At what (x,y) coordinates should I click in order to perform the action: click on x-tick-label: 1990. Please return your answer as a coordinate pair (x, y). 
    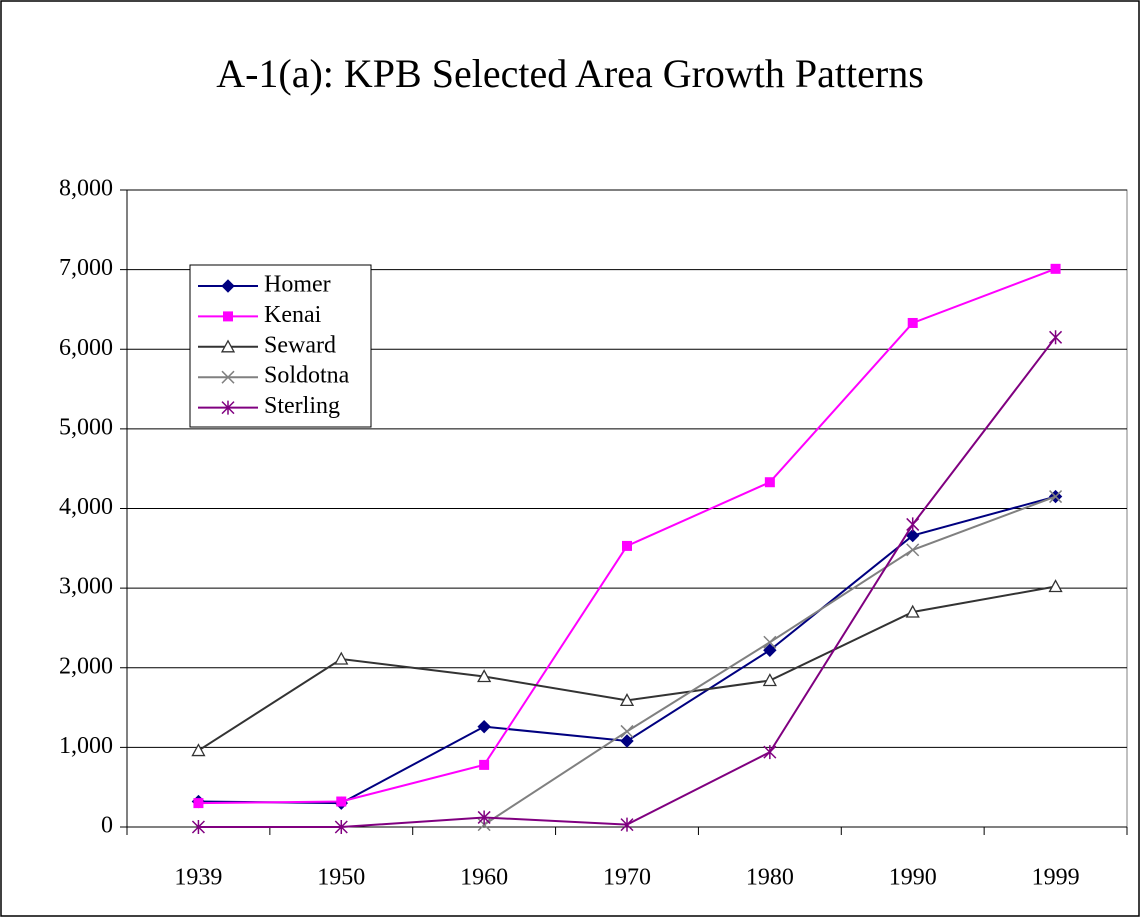
    Looking at the image, I should click on (913, 878).